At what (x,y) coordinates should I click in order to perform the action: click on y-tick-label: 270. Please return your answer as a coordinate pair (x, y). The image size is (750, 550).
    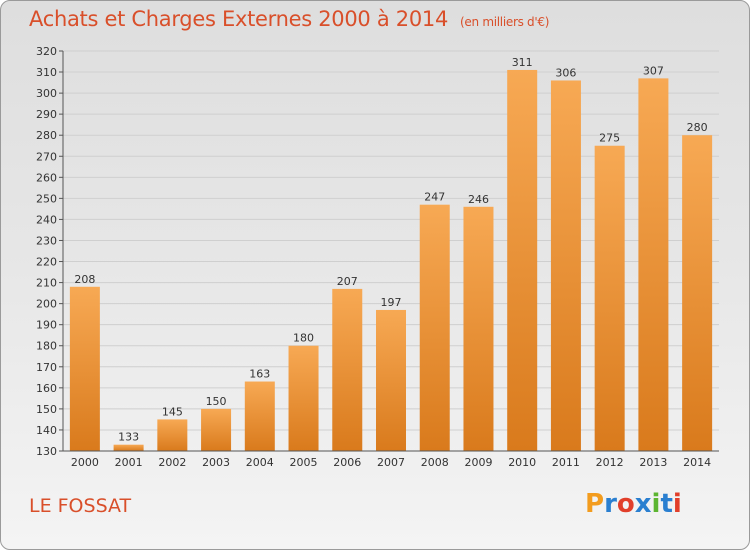
    Looking at the image, I should click on (46, 156).